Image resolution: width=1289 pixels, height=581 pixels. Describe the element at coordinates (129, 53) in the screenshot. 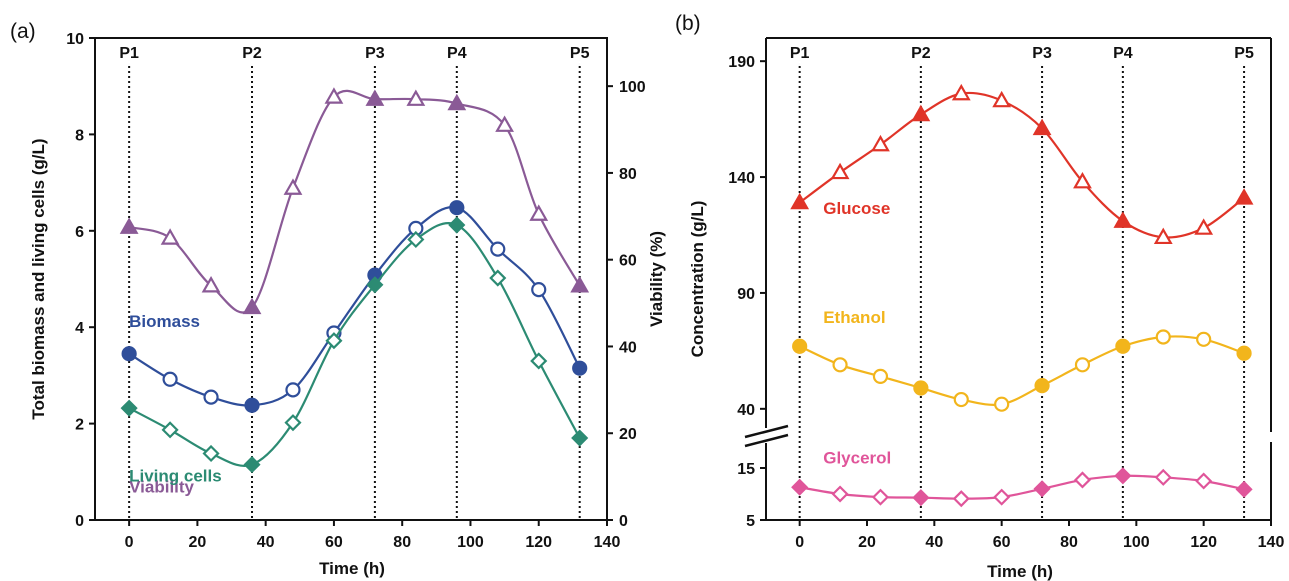

I see `phase-label-p1: P1` at that location.